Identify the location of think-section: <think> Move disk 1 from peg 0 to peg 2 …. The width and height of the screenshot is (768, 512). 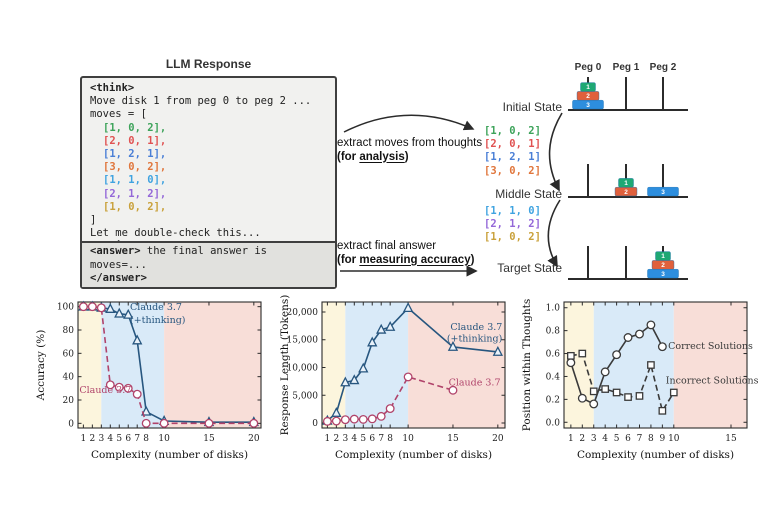
(208, 159).